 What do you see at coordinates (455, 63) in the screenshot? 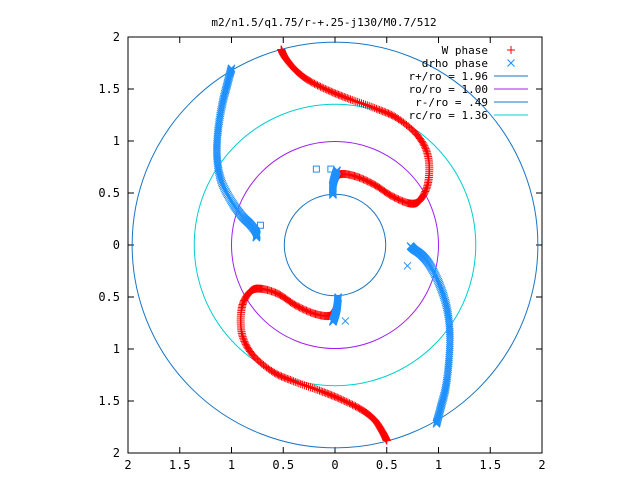
I see `legend-label: drho phase` at bounding box center [455, 63].